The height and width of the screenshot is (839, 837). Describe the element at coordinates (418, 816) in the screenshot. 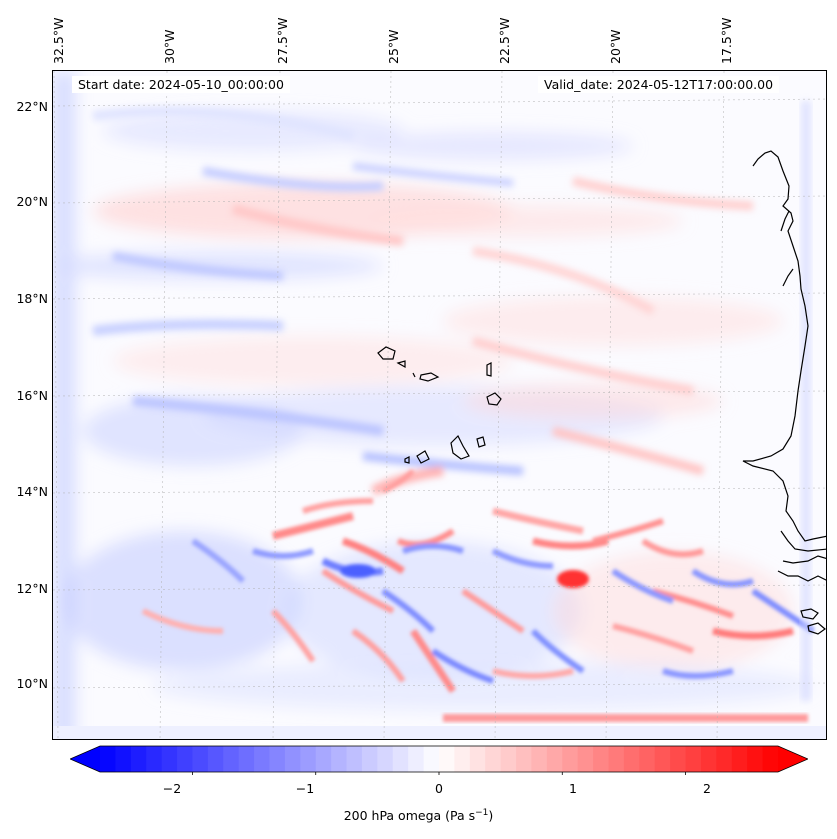

I see `colorbar-label: 200 hPa omega (Pa s−1)` at that location.